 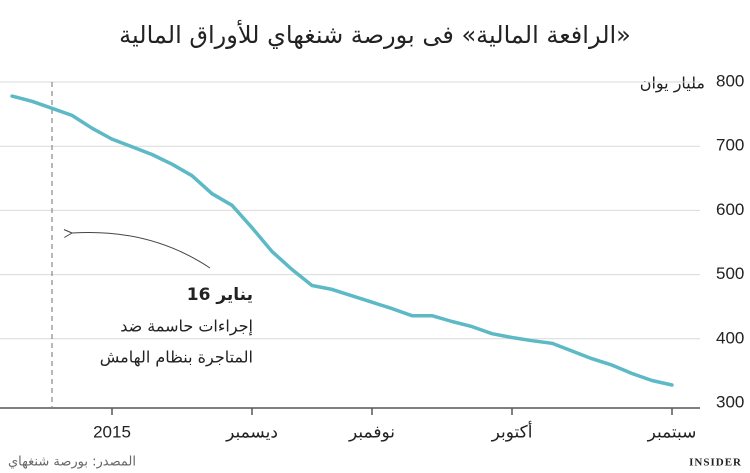 What do you see at coordinates (251, 432) in the screenshot?
I see `x-tick-label: ديسمبر` at bounding box center [251, 432].